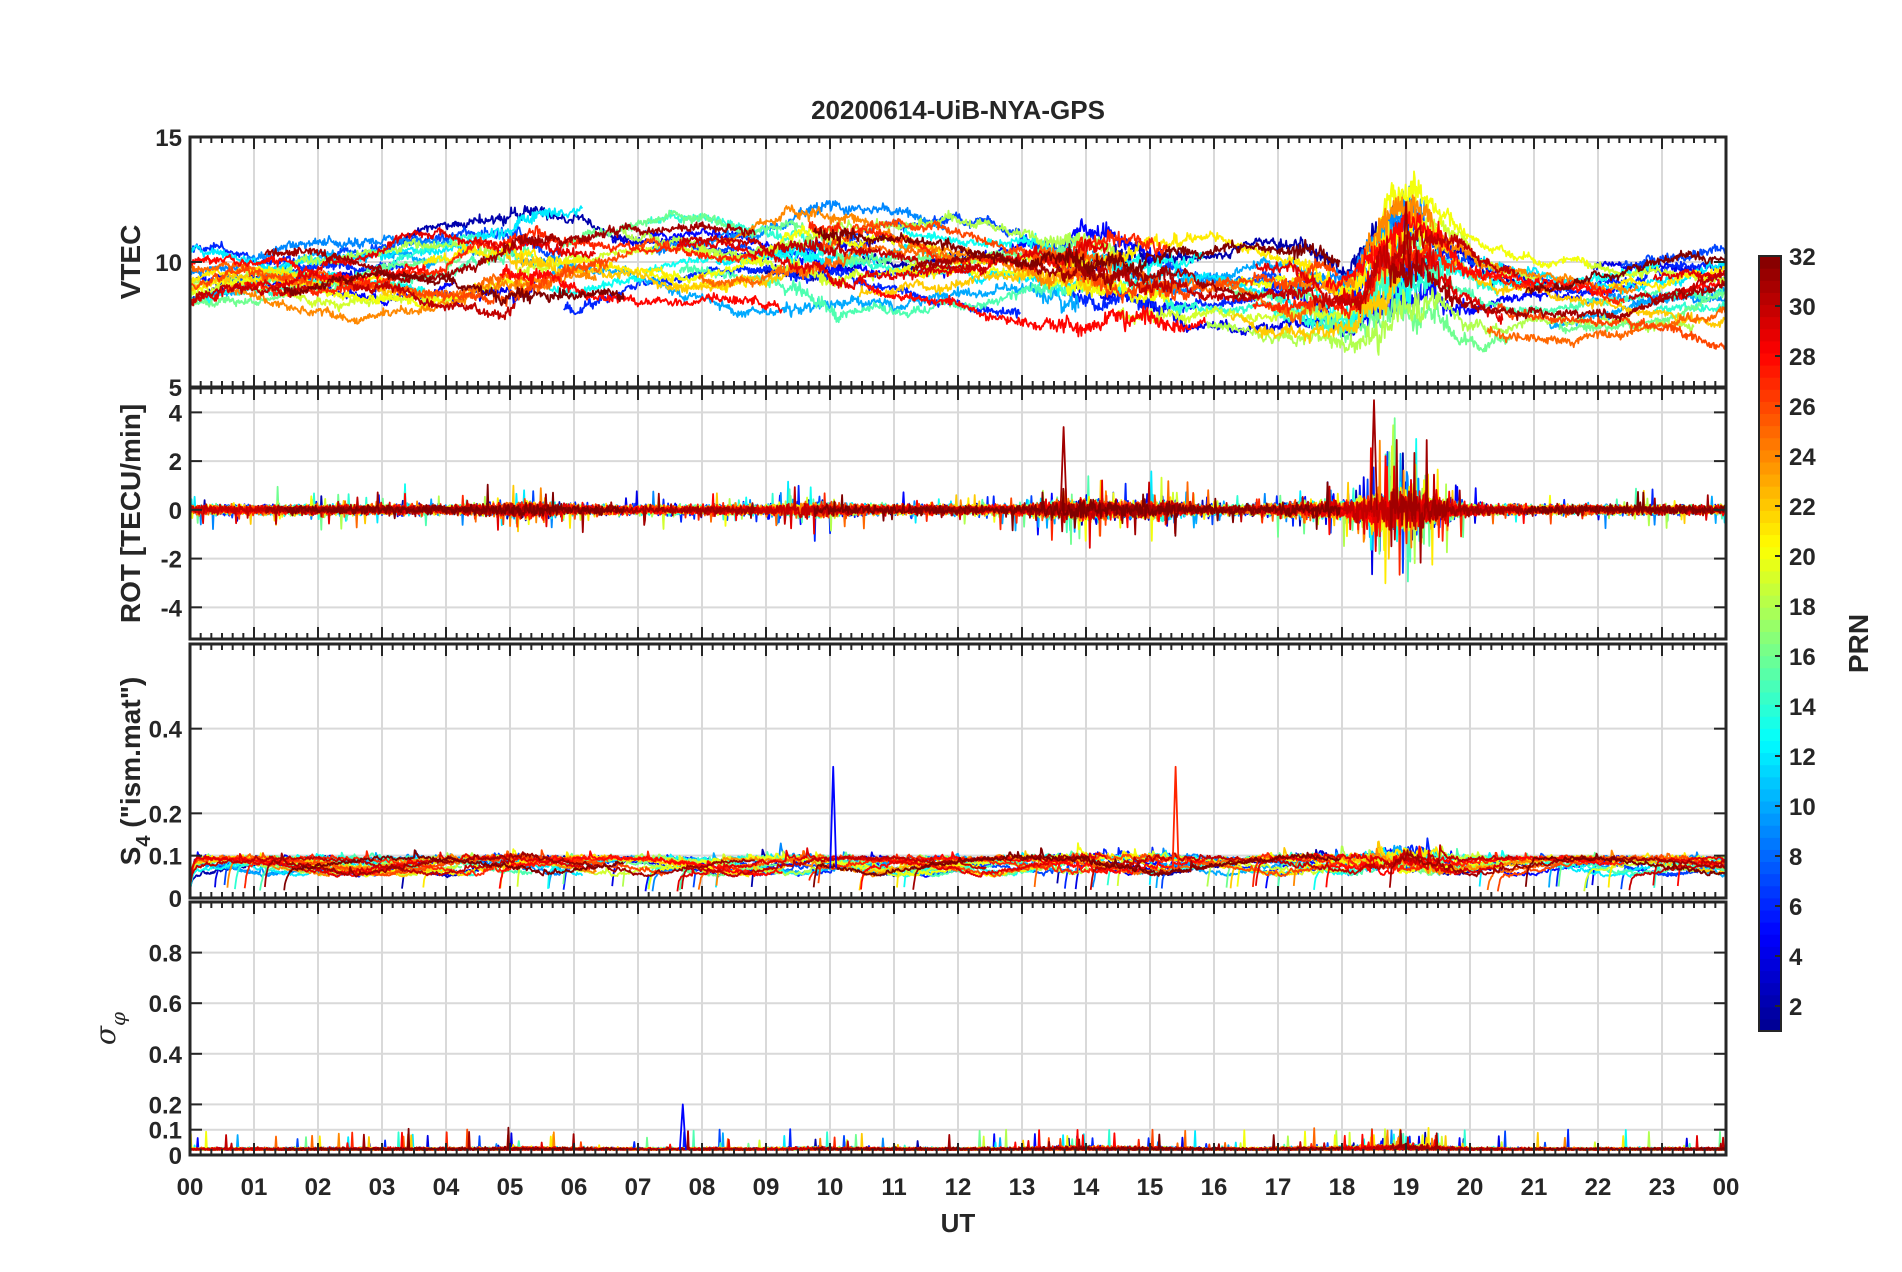 The height and width of the screenshot is (1272, 1902). I want to click on chart-title: 20200614-UiB-NYA-GPS, so click(958, 110).